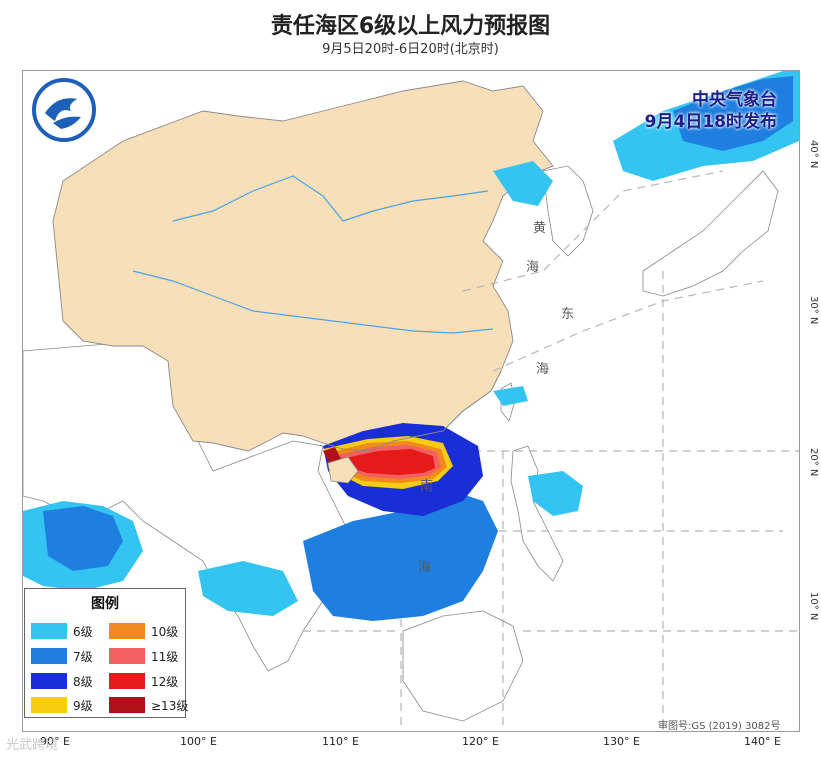 The height and width of the screenshot is (758, 821). I want to click on sea-label-yellow-2: 海, so click(533, 267).